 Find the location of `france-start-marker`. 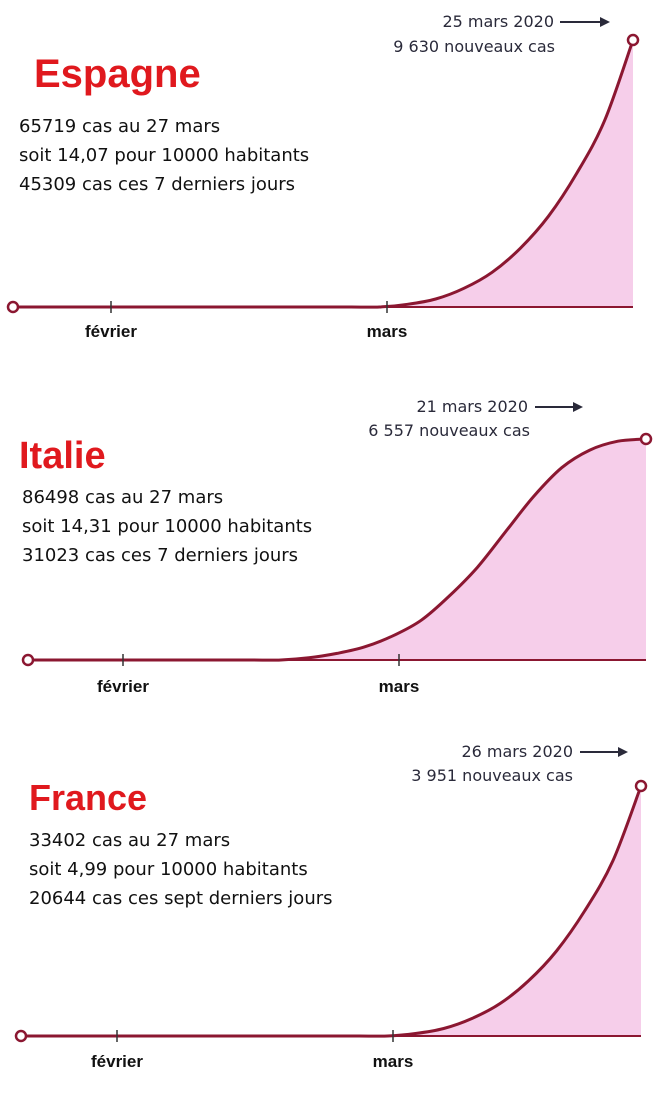

france-start-marker is located at coordinates (21, 1036).